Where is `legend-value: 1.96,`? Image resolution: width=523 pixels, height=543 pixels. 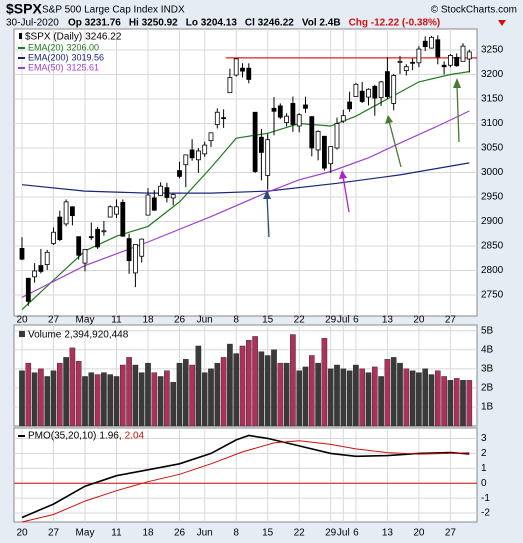
legend-value: 1.96, is located at coordinates (110, 436).